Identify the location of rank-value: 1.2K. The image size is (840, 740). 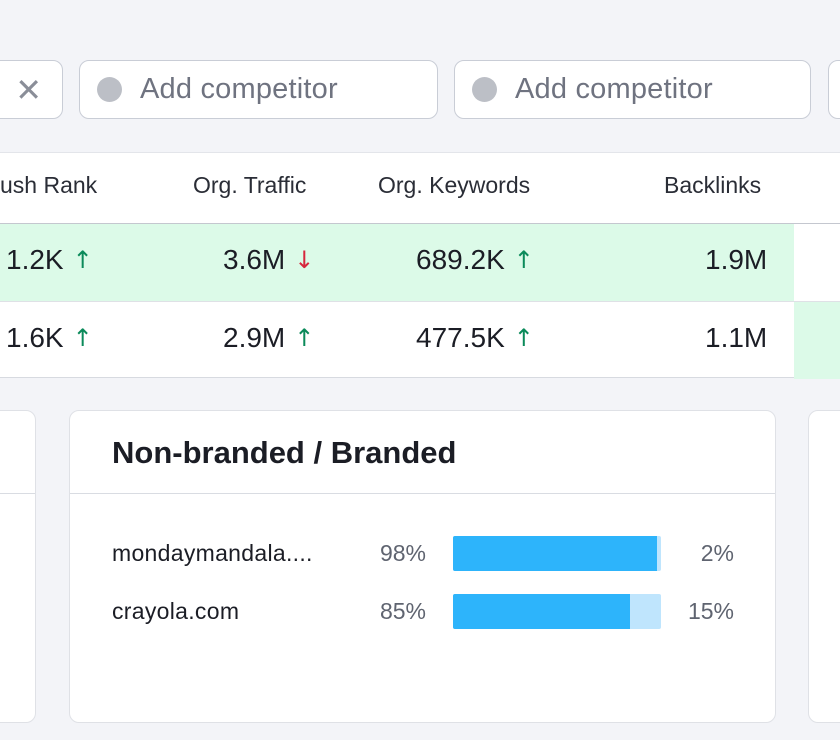
(35, 259).